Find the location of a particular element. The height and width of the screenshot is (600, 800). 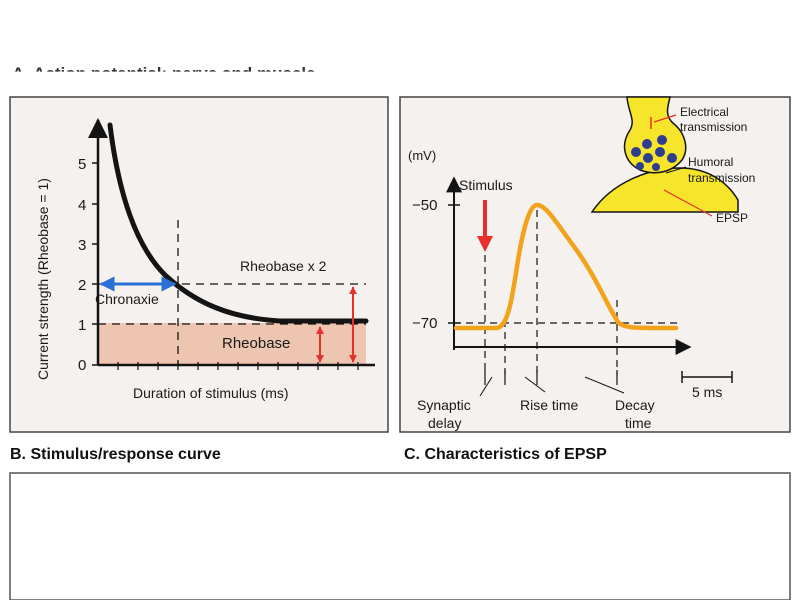

rheobase-label: Rheobase is located at coordinates (256, 343).